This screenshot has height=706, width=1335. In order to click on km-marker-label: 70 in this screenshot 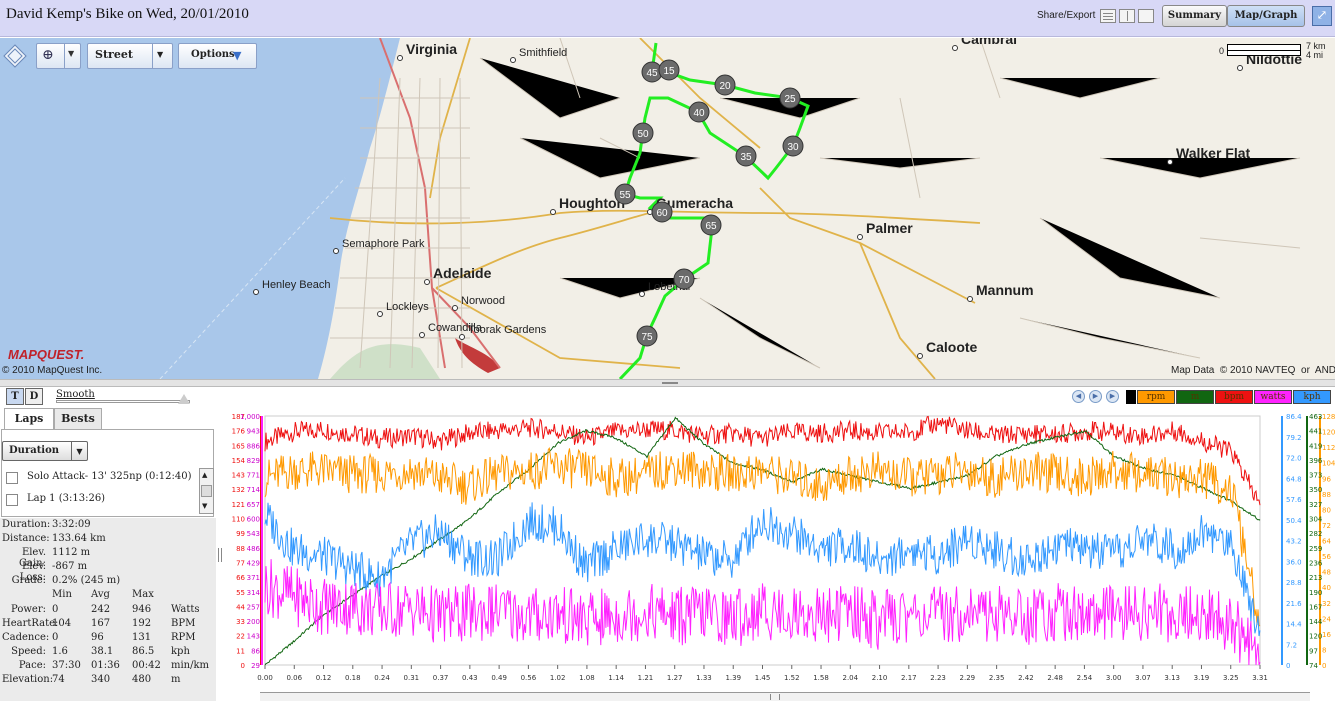, I will do `click(684, 280)`.